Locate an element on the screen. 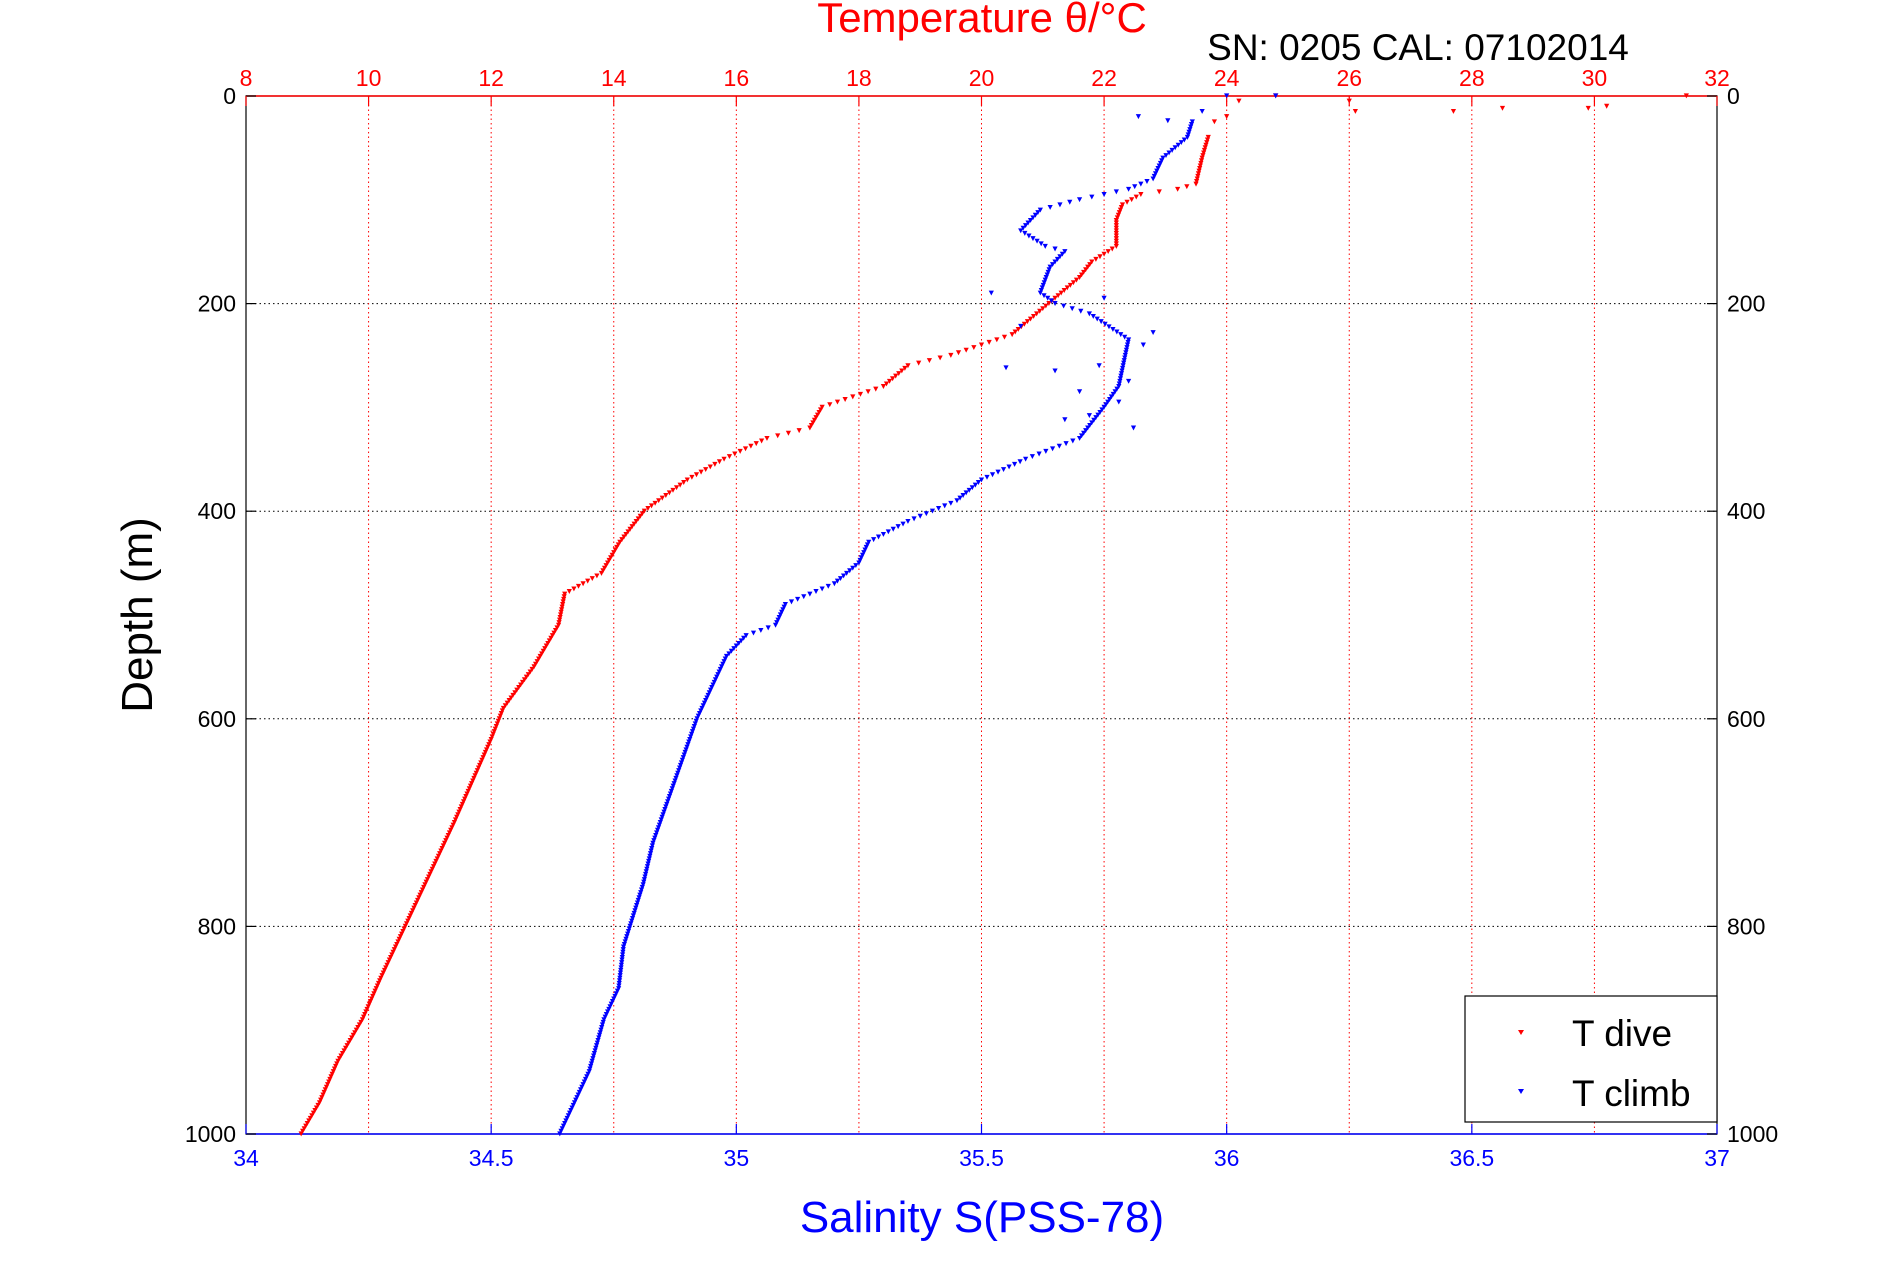 The height and width of the screenshot is (1267, 1891). y-tick-label-left: 1000 is located at coordinates (210, 1134).